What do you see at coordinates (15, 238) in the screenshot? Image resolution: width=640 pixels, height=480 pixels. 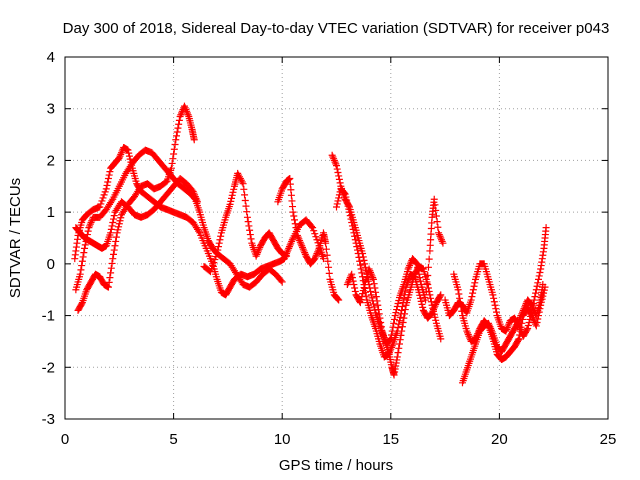 I see `y-axis-label: SDTVAR / TECUs` at bounding box center [15, 238].